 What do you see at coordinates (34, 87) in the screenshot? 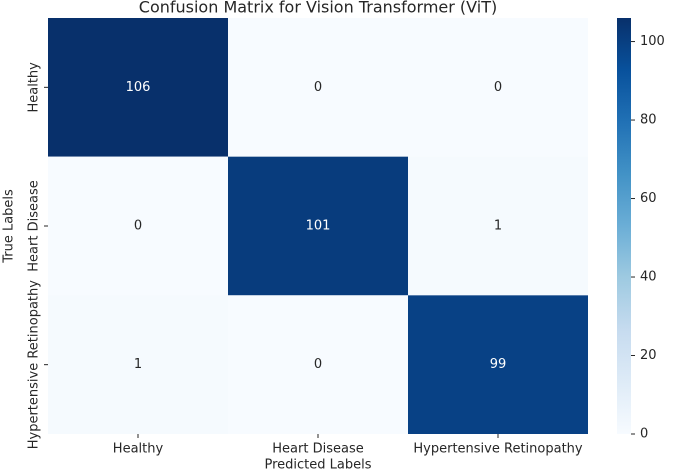
I see `y-tick-label: Healthy` at bounding box center [34, 87].